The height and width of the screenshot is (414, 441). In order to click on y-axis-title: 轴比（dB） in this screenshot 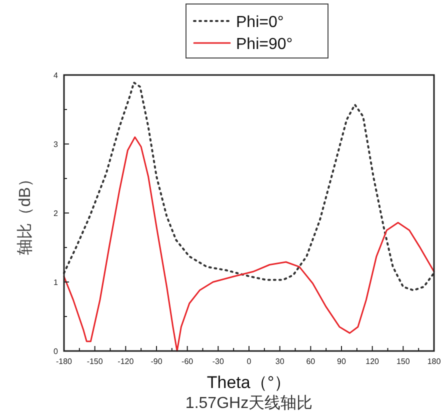, I will do `click(25, 213)`.